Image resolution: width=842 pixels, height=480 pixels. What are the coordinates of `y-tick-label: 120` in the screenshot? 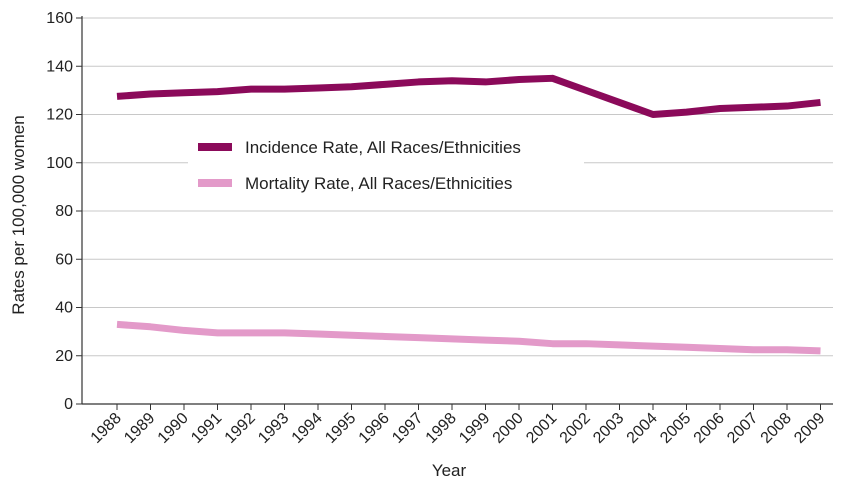 It's located at (59, 115).